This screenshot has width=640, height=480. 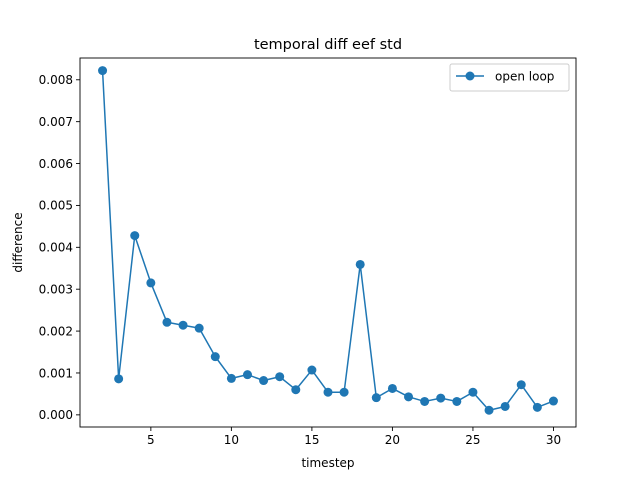 I want to click on x-axis-ticks: 5 10 15 20 25 30, so click(x=354, y=437).